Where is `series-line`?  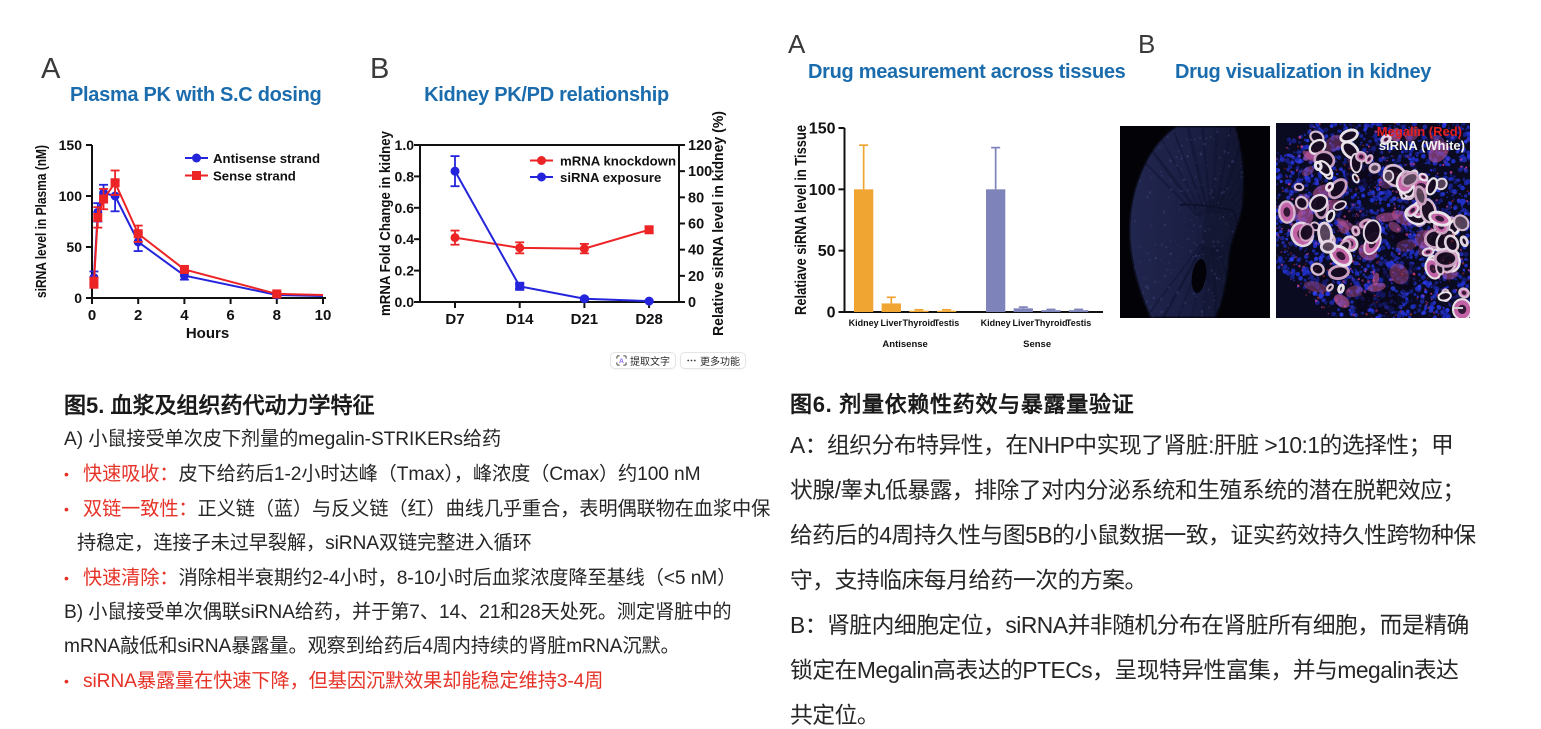
series-line is located at coordinates (552, 236).